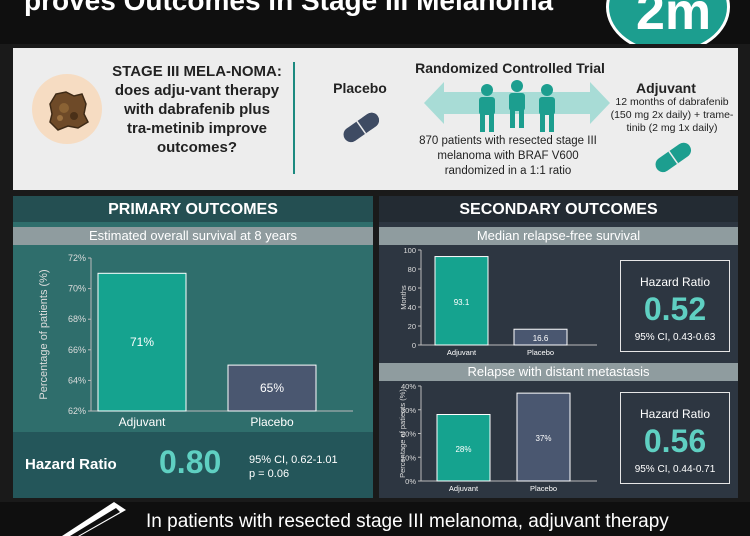 This screenshot has height=536, width=750. What do you see at coordinates (462, 352) in the screenshot?
I see `rfs-category-label: Adjuvant` at bounding box center [462, 352].